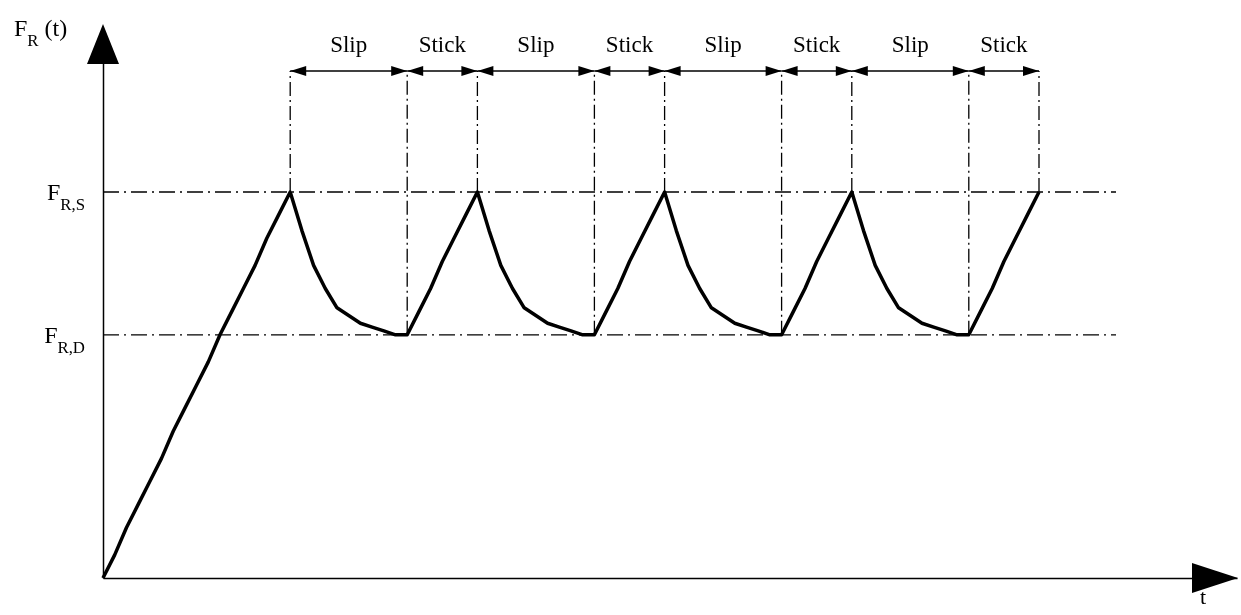 Image resolution: width=1241 pixels, height=615 pixels. Describe the element at coordinates (65, 196) in the screenshot. I see `ref-line-label: F$_{R,S}$` at that location.